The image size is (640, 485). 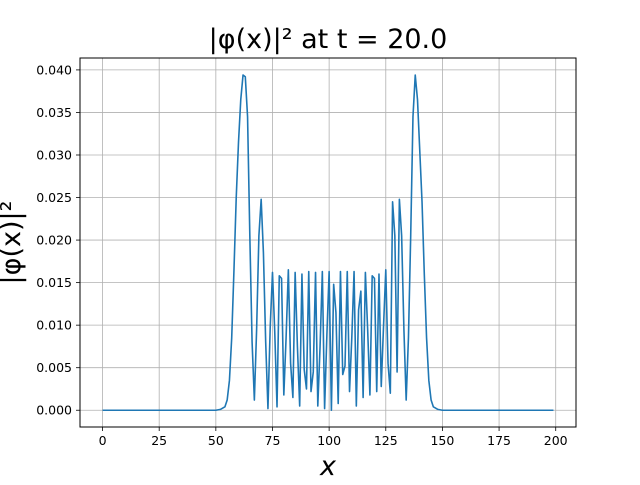 What do you see at coordinates (54, 197) in the screenshot?
I see `y-tick-label: 0.025` at bounding box center [54, 197].